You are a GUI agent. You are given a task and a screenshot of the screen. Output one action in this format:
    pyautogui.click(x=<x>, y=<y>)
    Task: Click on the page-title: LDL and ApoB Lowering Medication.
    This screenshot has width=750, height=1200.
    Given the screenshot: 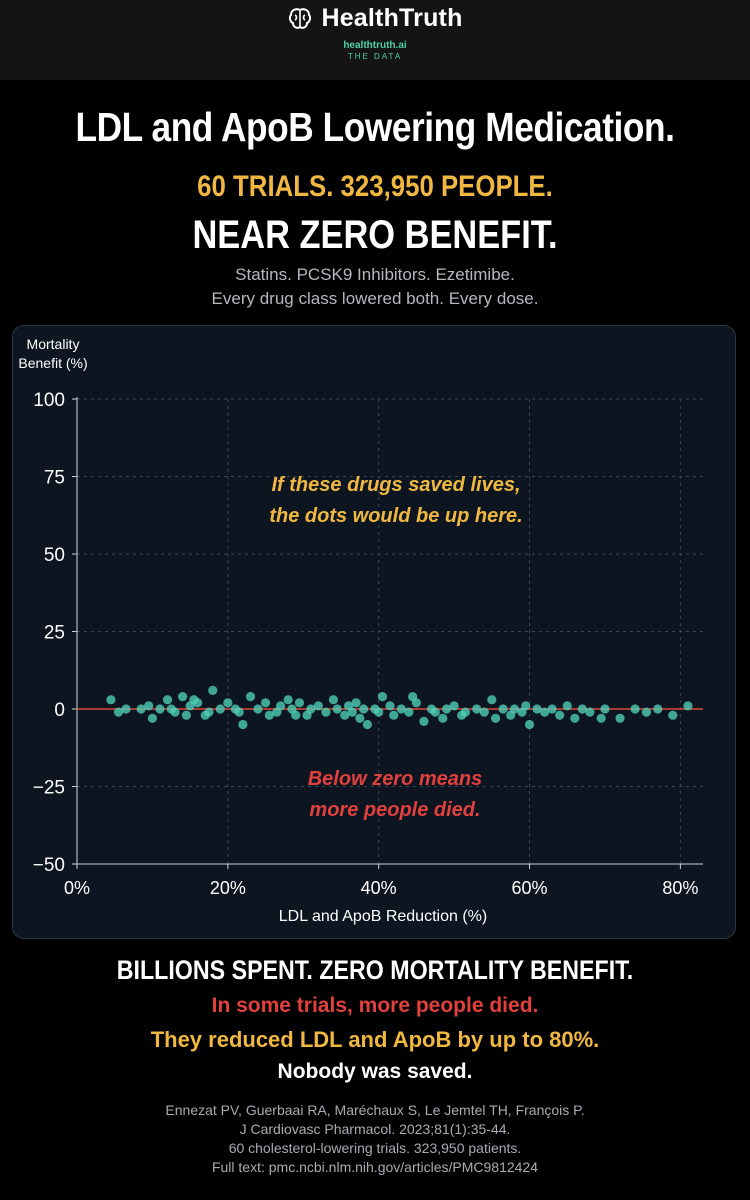 What is the action you would take?
    pyautogui.click(x=375, y=127)
    